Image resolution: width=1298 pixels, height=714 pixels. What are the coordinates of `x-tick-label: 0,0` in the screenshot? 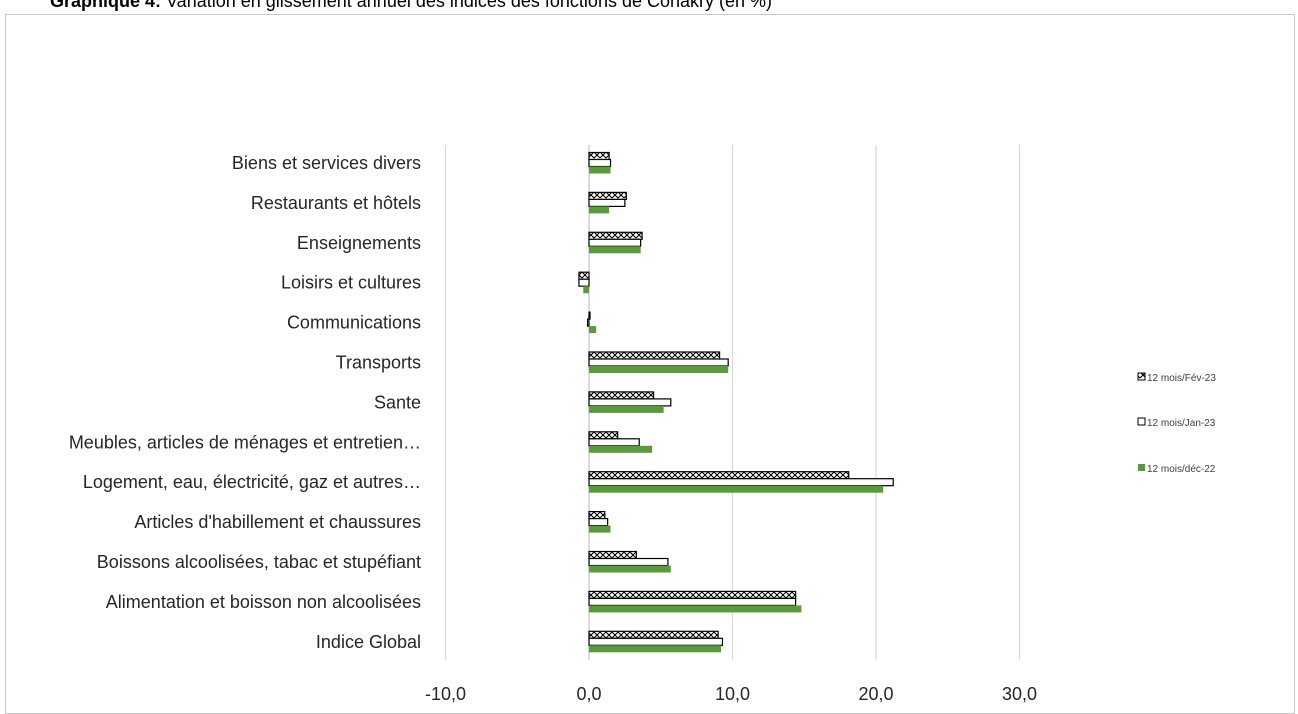 It's located at (588, 694).